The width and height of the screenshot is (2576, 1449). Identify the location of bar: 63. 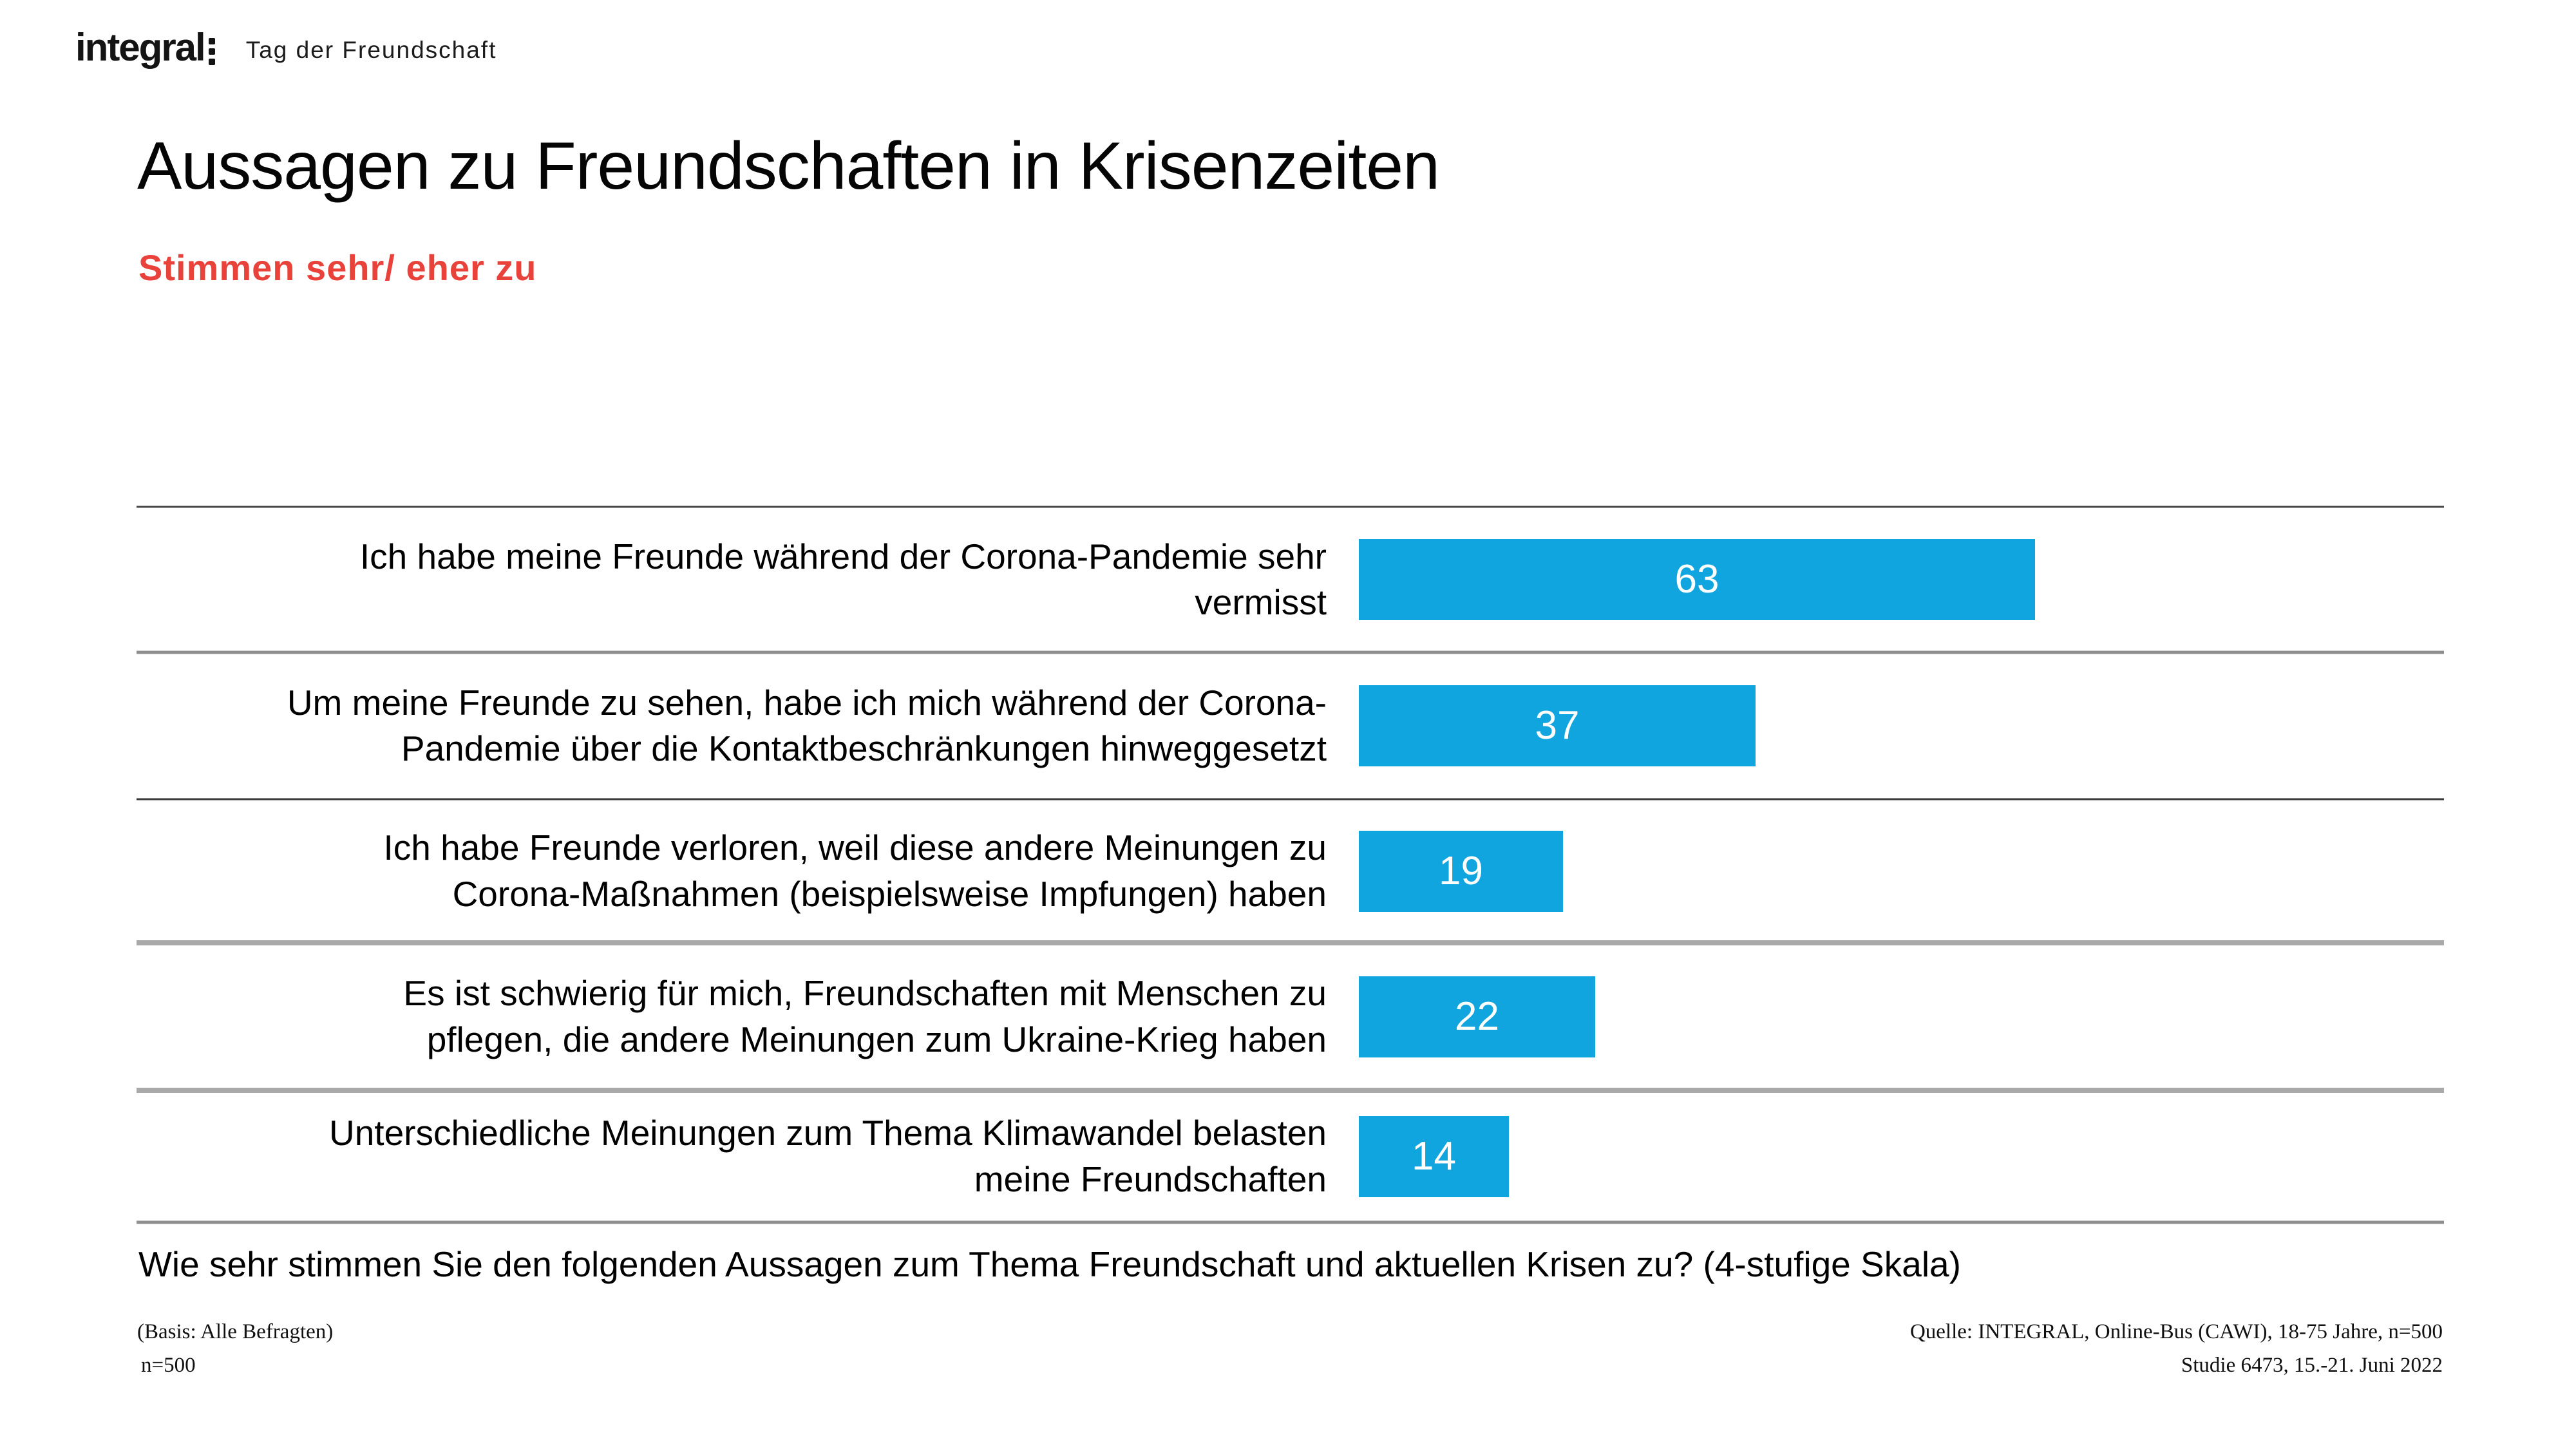
(1697, 579).